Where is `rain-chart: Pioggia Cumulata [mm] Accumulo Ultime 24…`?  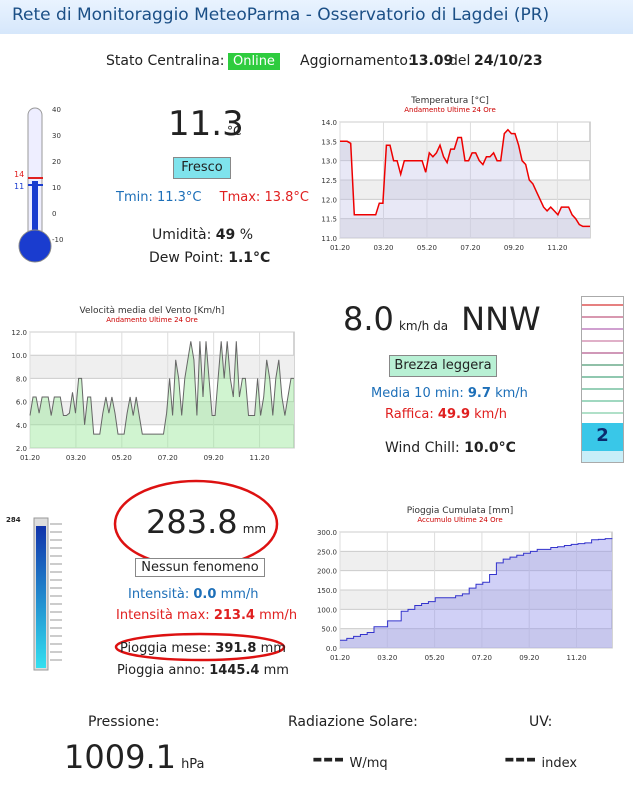 rain-chart: Pioggia Cumulata [mm] Accumulo Ultime 24… is located at coordinates (460, 592).